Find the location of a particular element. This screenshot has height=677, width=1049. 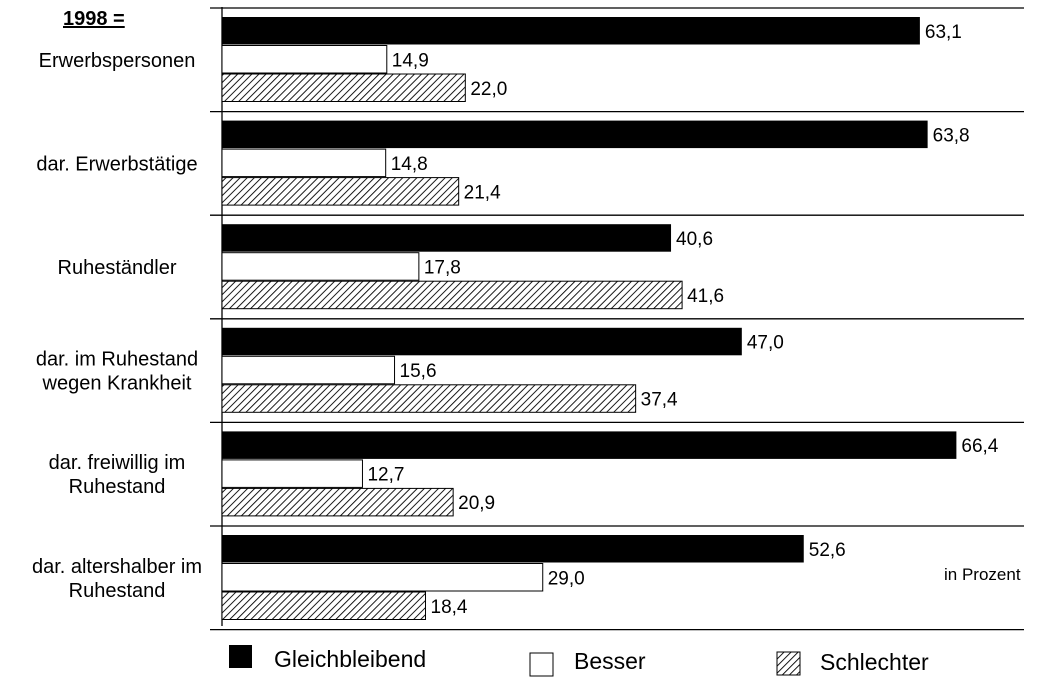

legend-swatch-schlechter is located at coordinates (788, 663).